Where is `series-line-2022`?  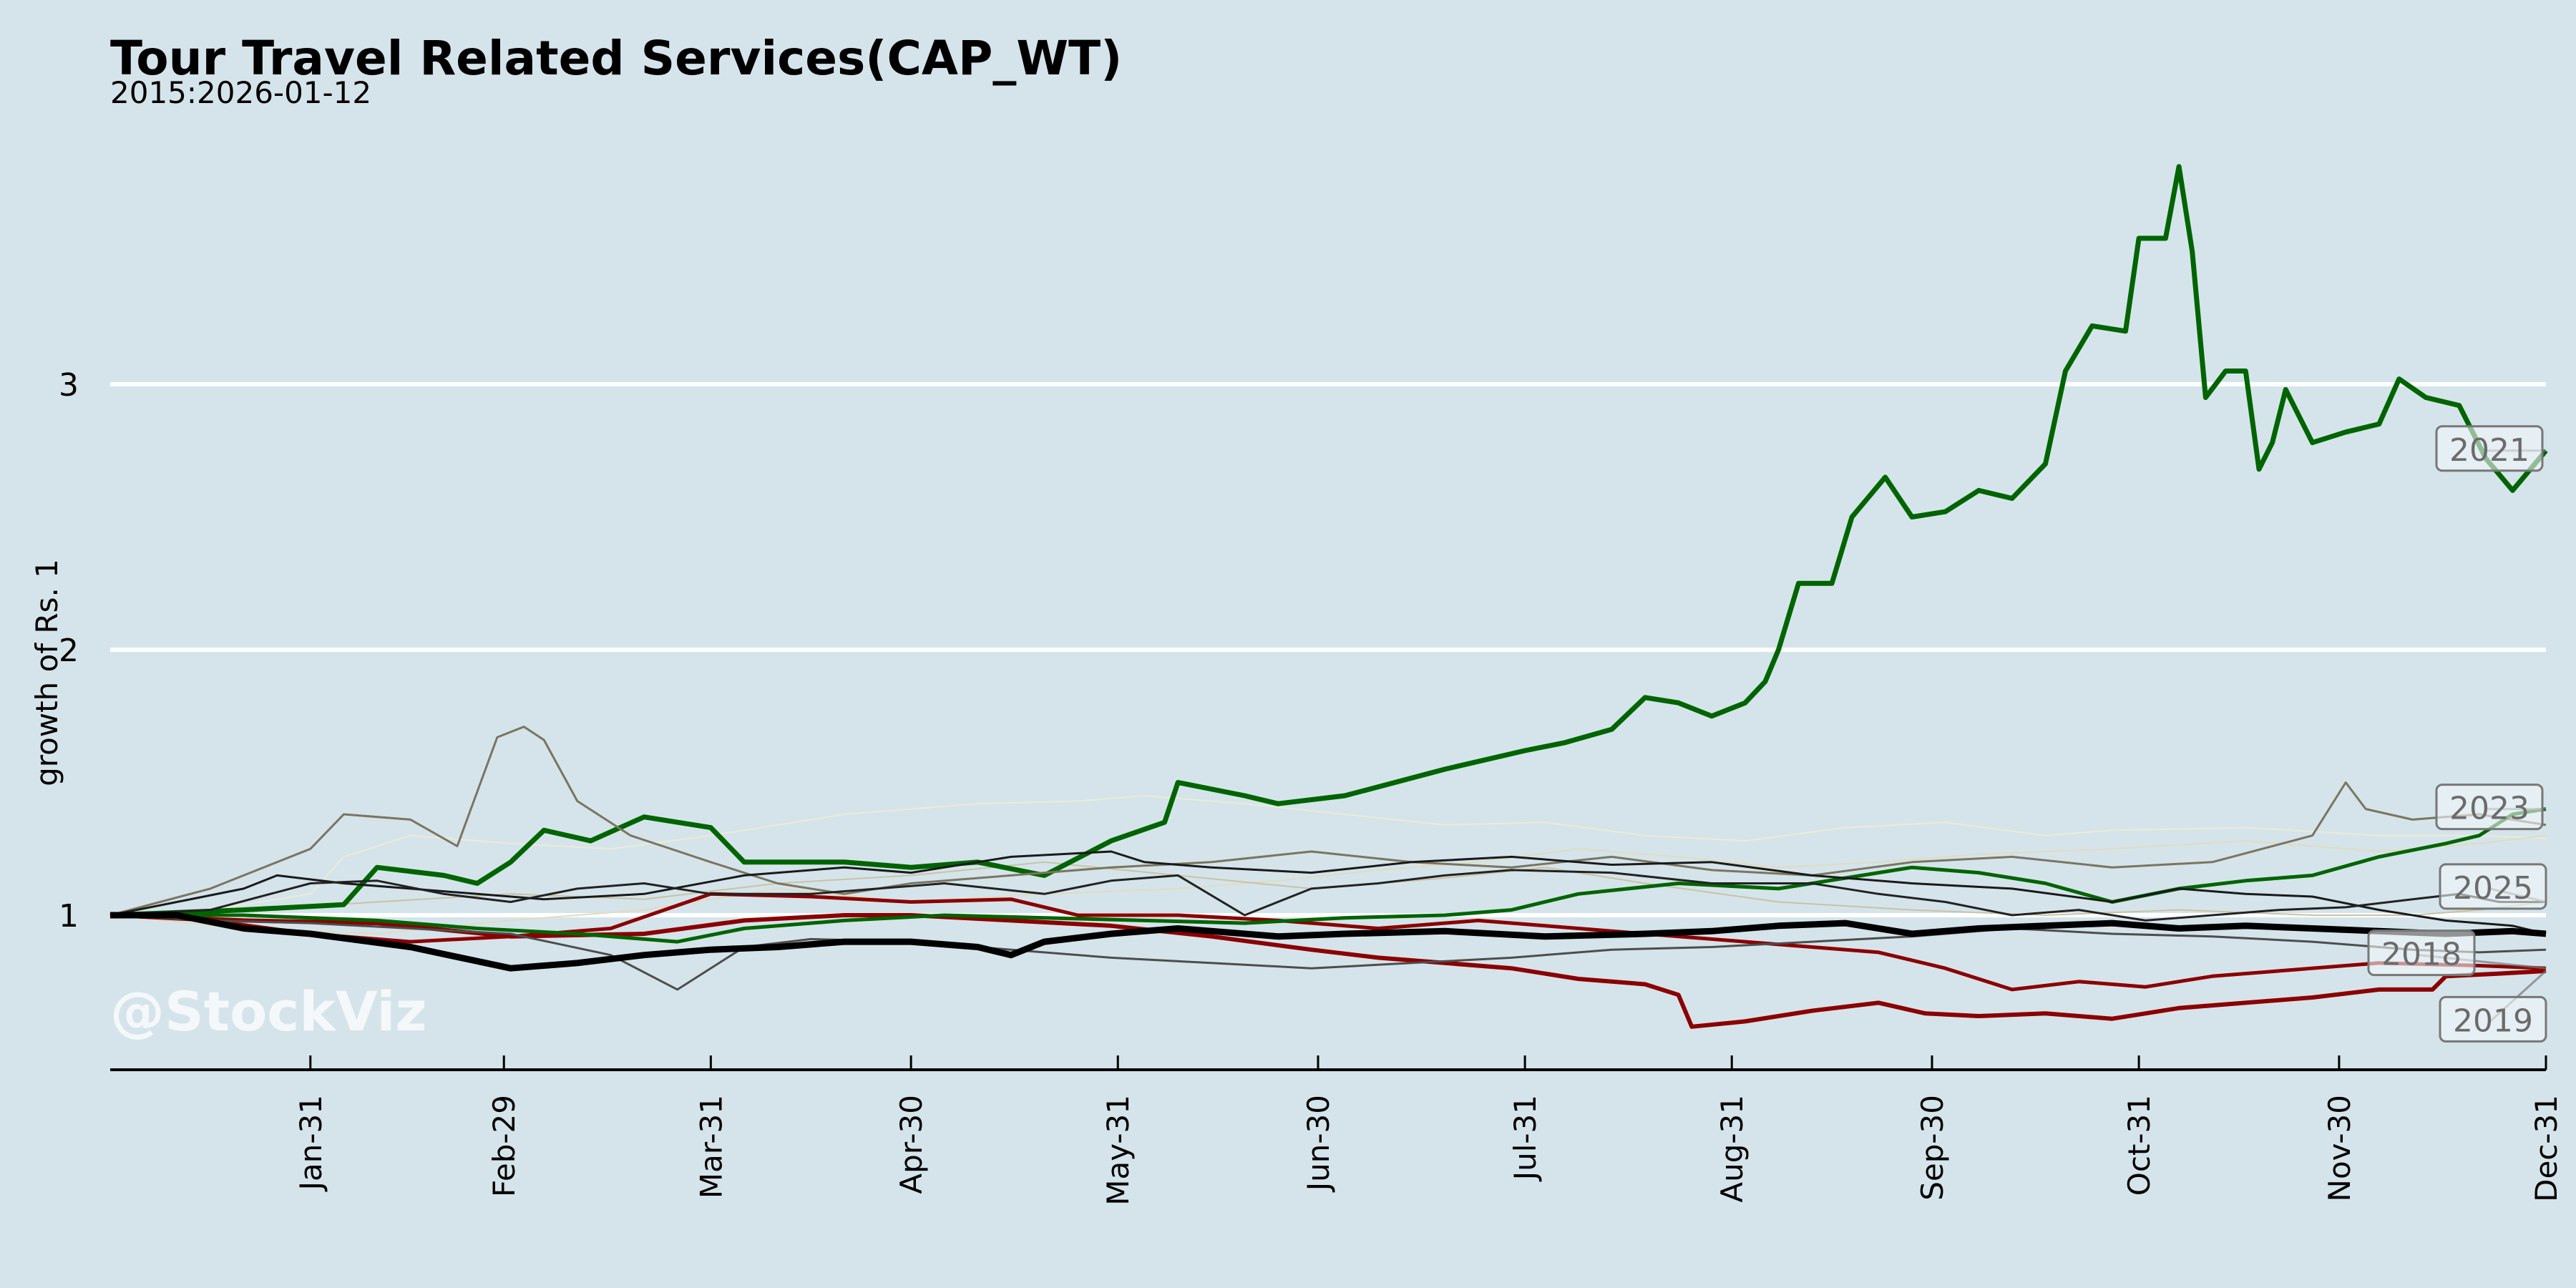
series-line-2022 is located at coordinates (1328, 822).